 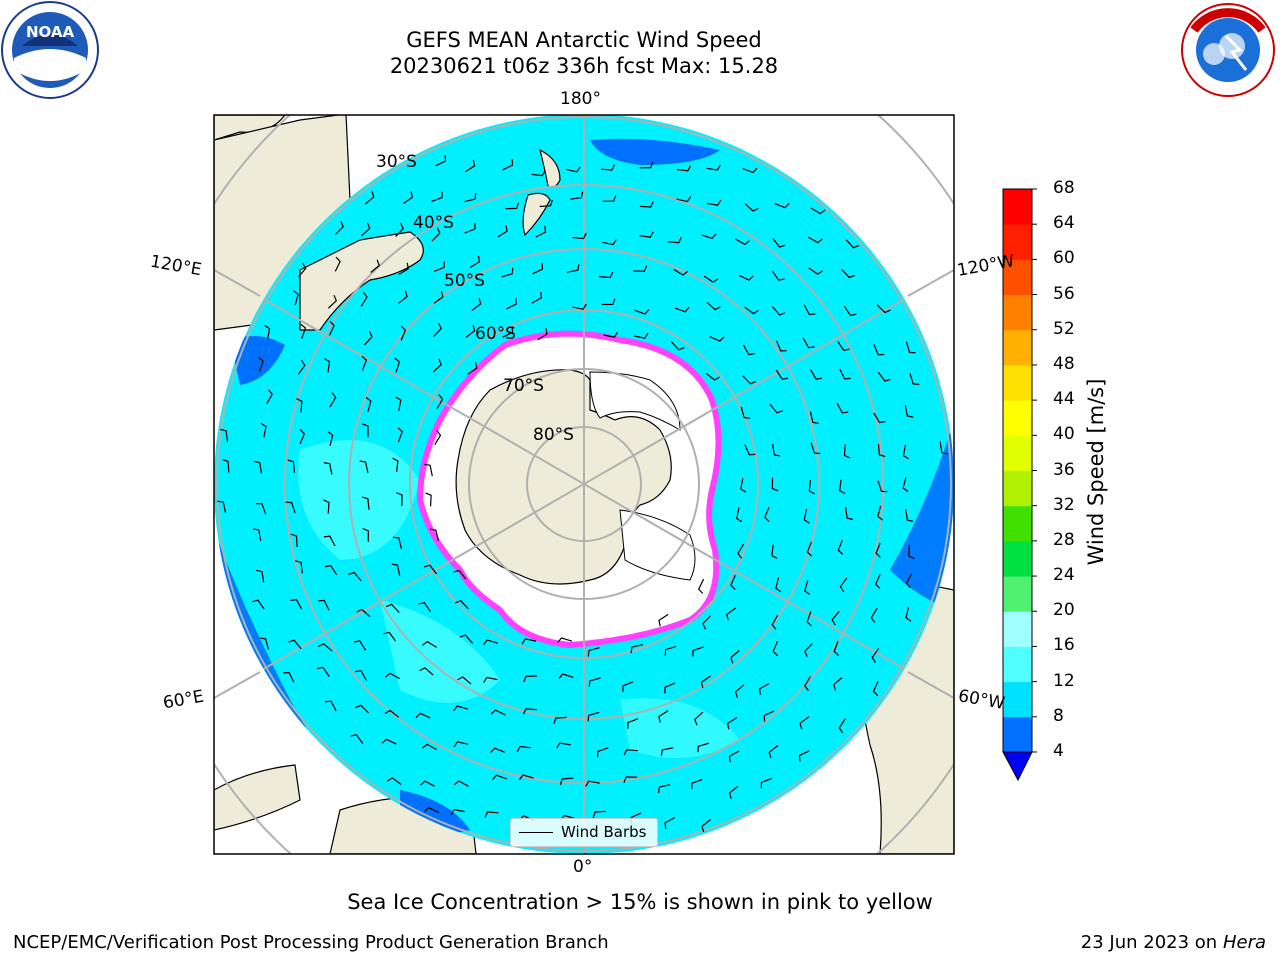 What do you see at coordinates (1064, 539) in the screenshot?
I see `colorbar-tick-label: 28` at bounding box center [1064, 539].